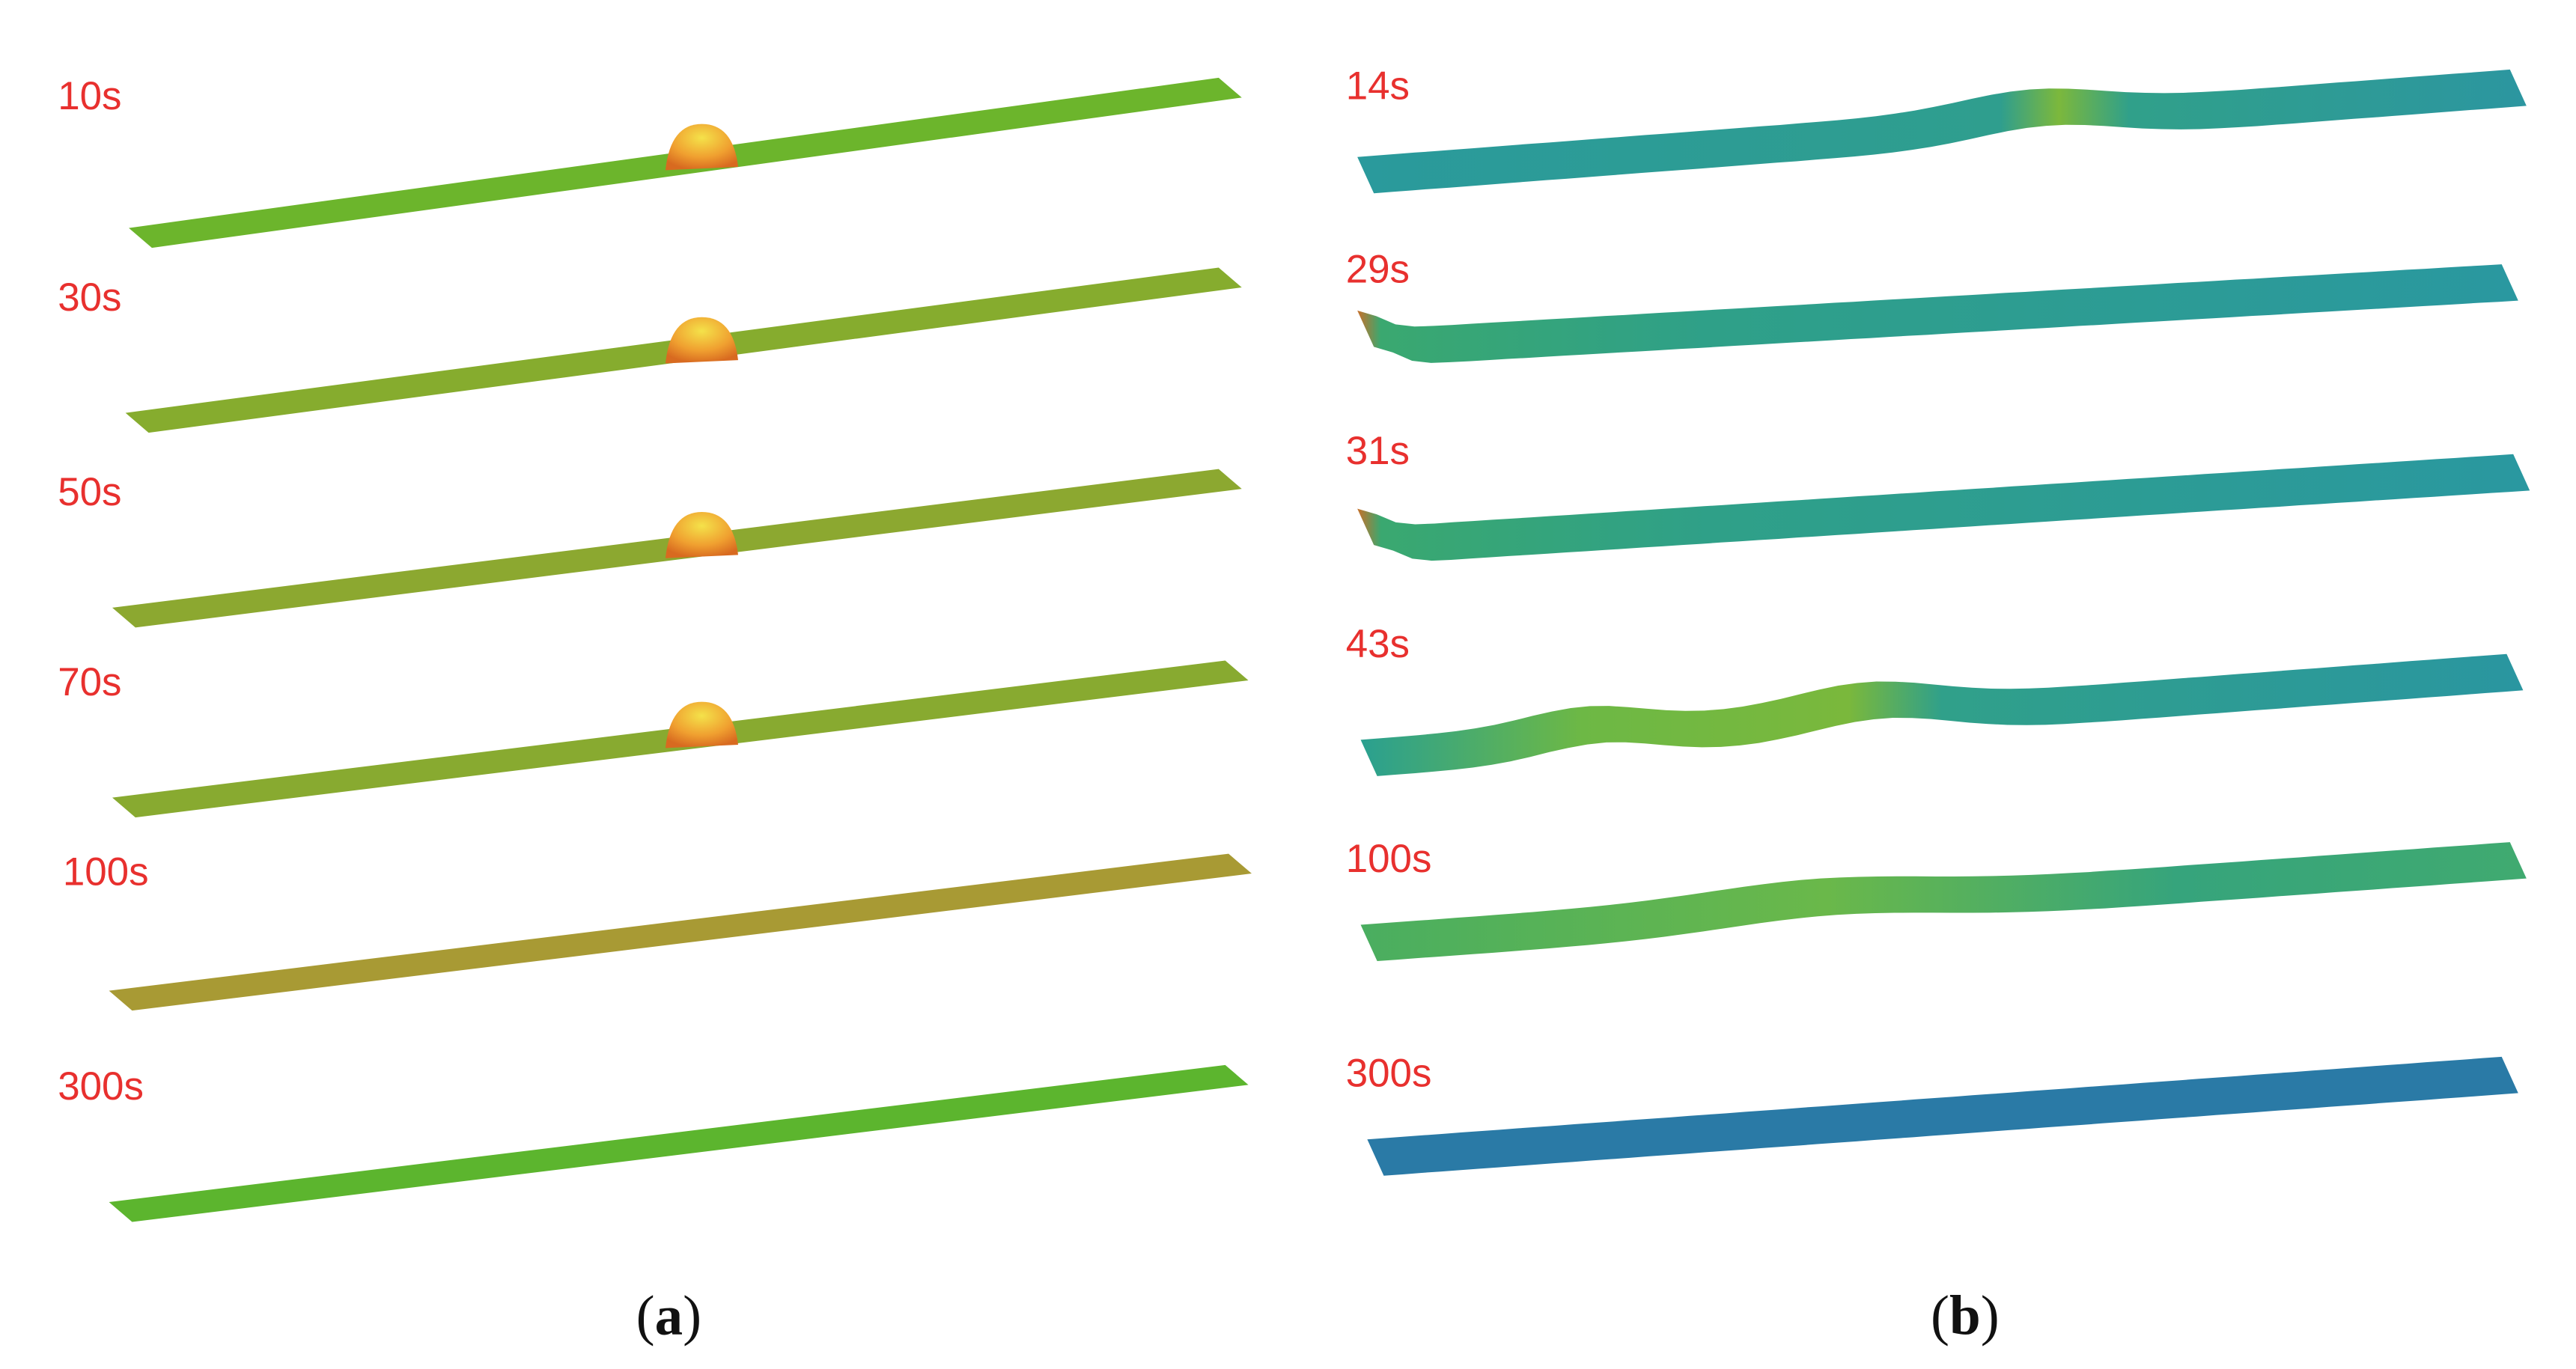  What do you see at coordinates (1378, 86) in the screenshot?
I see `time-label: 14s` at bounding box center [1378, 86].